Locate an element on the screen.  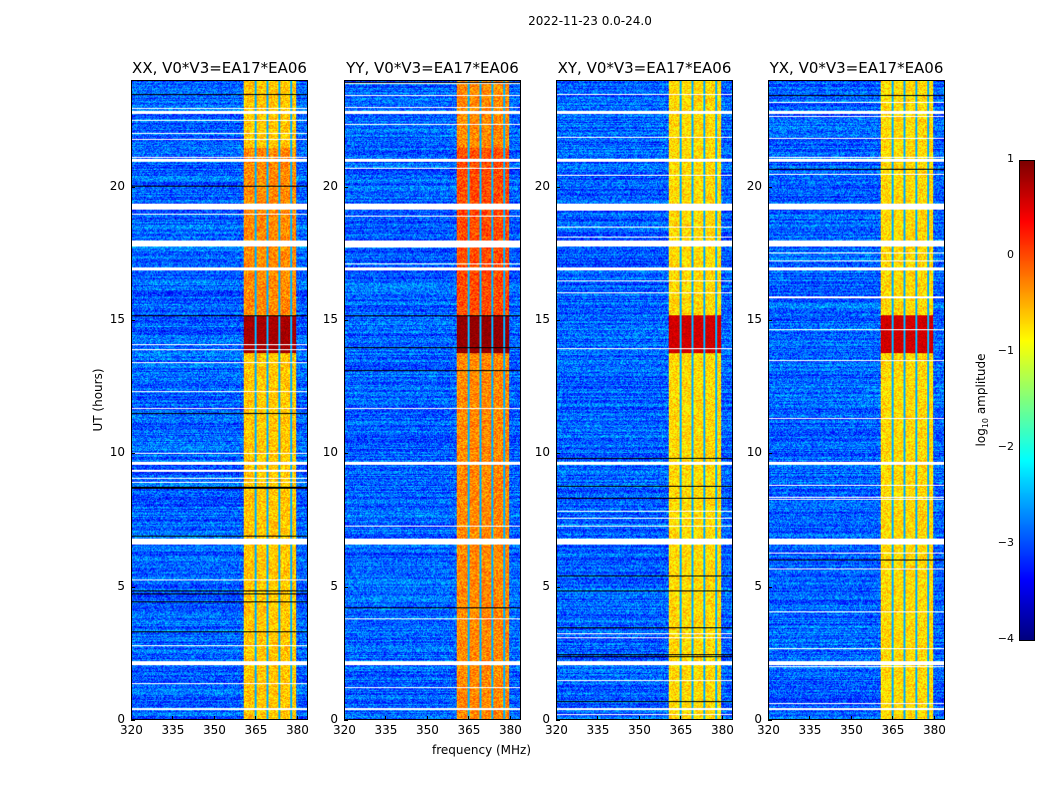
panel-title: XX, V0*V3=EA17*EA06 is located at coordinates (219, 68).